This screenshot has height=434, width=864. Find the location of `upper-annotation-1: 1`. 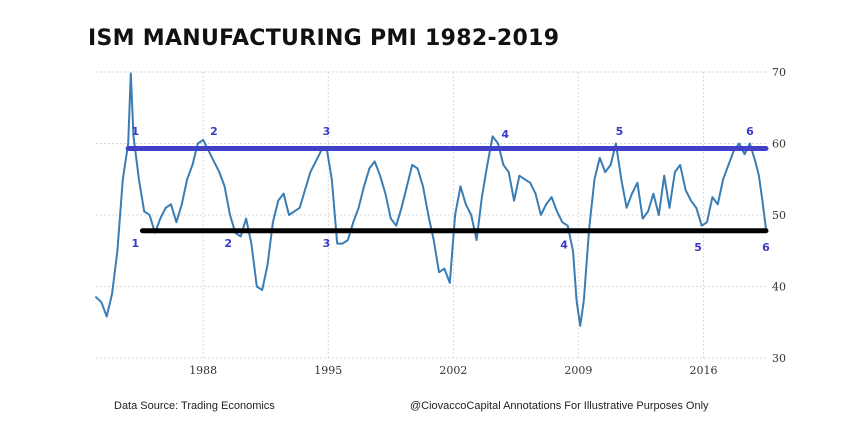

upper-annotation-1: 1 is located at coordinates (135, 131).